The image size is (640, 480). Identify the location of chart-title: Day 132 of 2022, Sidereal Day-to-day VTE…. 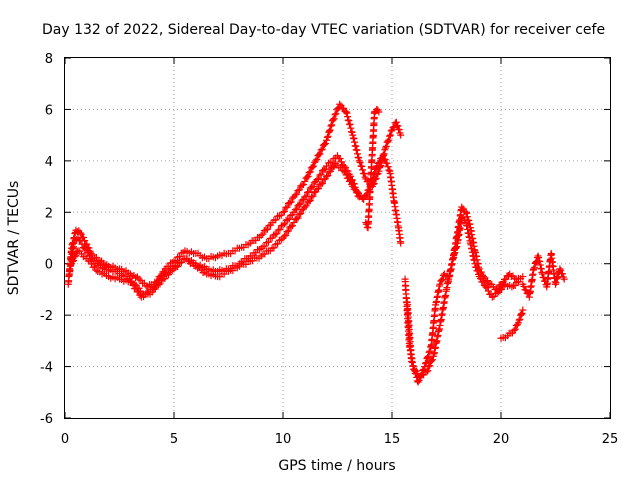
(323, 30).